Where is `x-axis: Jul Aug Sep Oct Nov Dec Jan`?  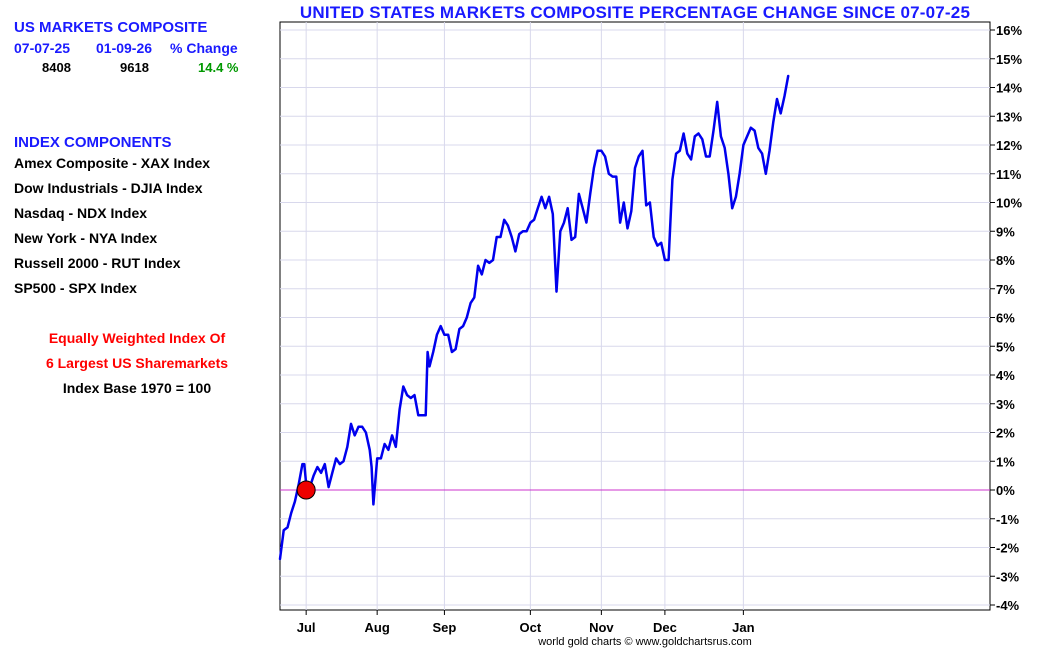 x-axis: Jul Aug Sep Oct Nov Dec Jan is located at coordinates (526, 622).